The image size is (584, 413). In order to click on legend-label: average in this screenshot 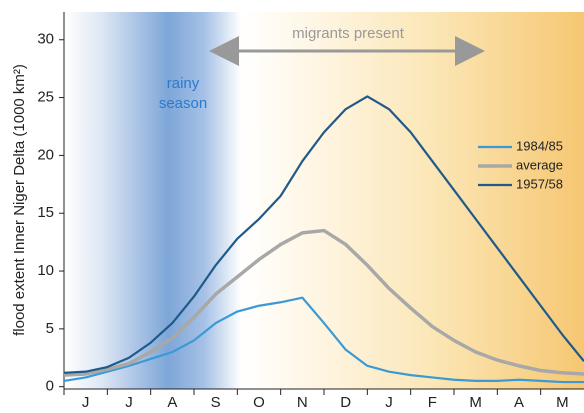, I will do `click(539, 164)`.